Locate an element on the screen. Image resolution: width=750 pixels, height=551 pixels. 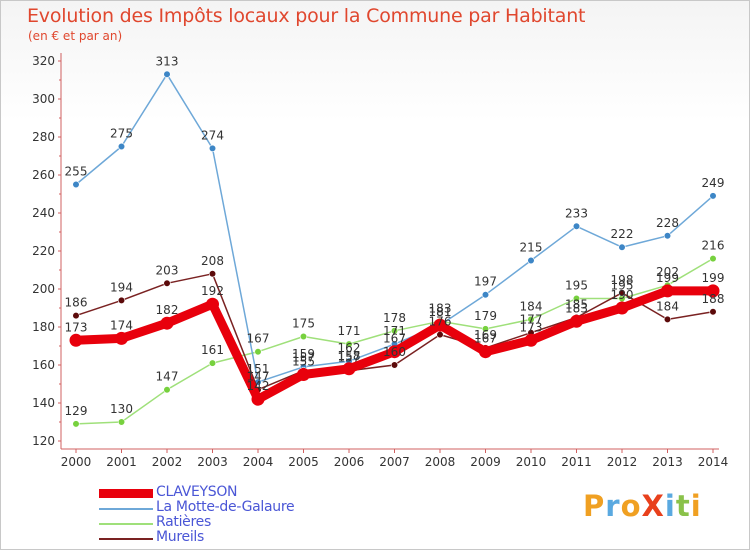
data-label: 188 is located at coordinates (713, 299).